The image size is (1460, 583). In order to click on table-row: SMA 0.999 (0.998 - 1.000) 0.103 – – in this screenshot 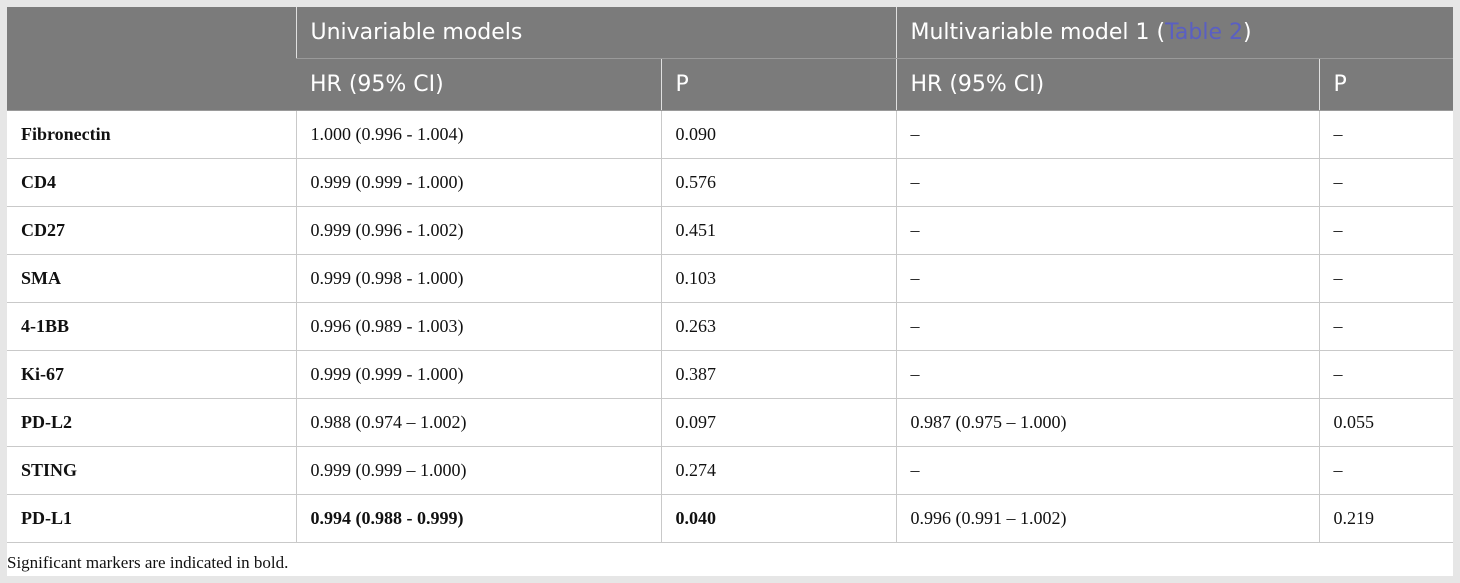, I will do `click(730, 278)`.